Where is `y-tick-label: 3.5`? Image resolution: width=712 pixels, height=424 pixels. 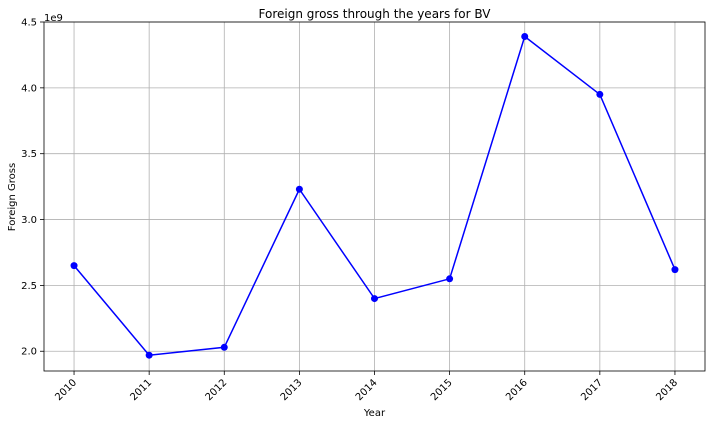 y-tick-label: 3.5 is located at coordinates (29, 154).